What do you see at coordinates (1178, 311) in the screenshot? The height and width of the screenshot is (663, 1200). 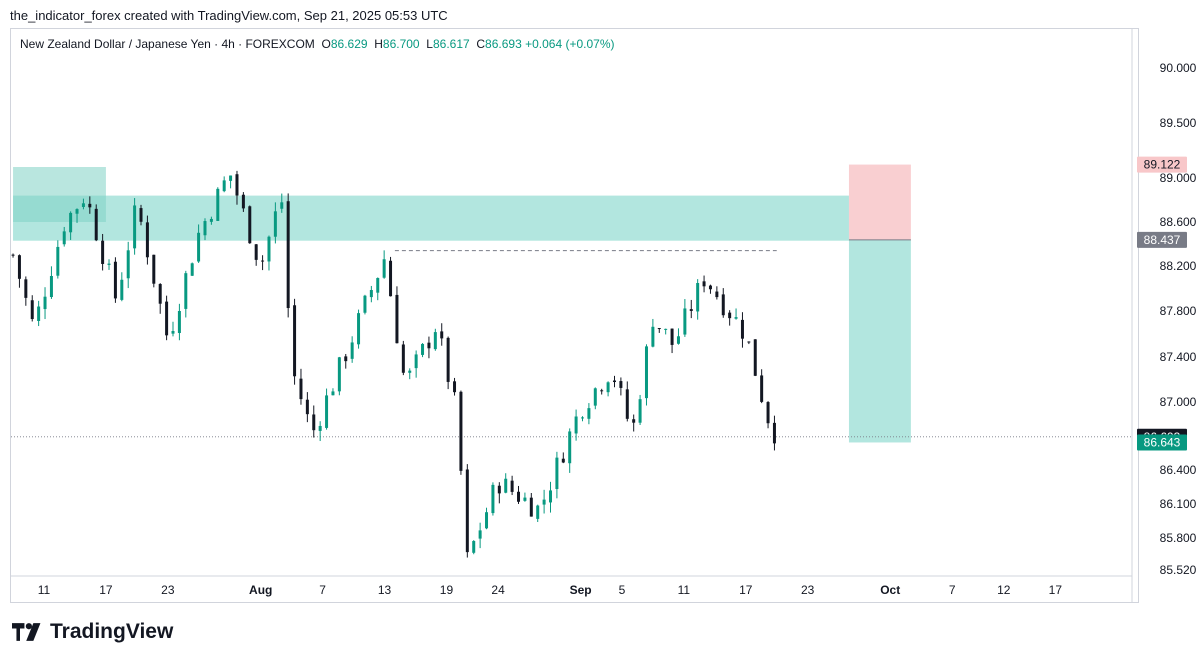 I see `y-tick-label: 87.800` at bounding box center [1178, 311].